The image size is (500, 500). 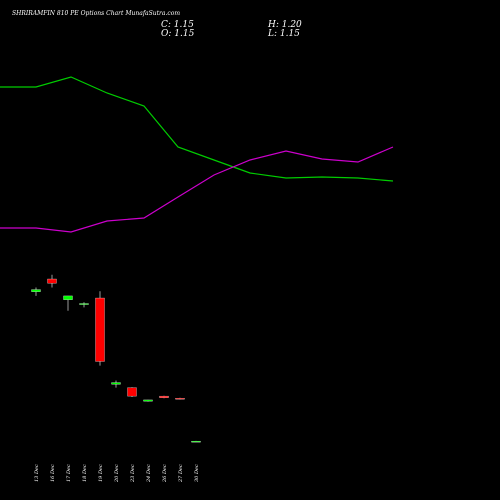 What do you see at coordinates (101, 473) in the screenshot?
I see `date-tick-label: 19 Dec` at bounding box center [101, 473].